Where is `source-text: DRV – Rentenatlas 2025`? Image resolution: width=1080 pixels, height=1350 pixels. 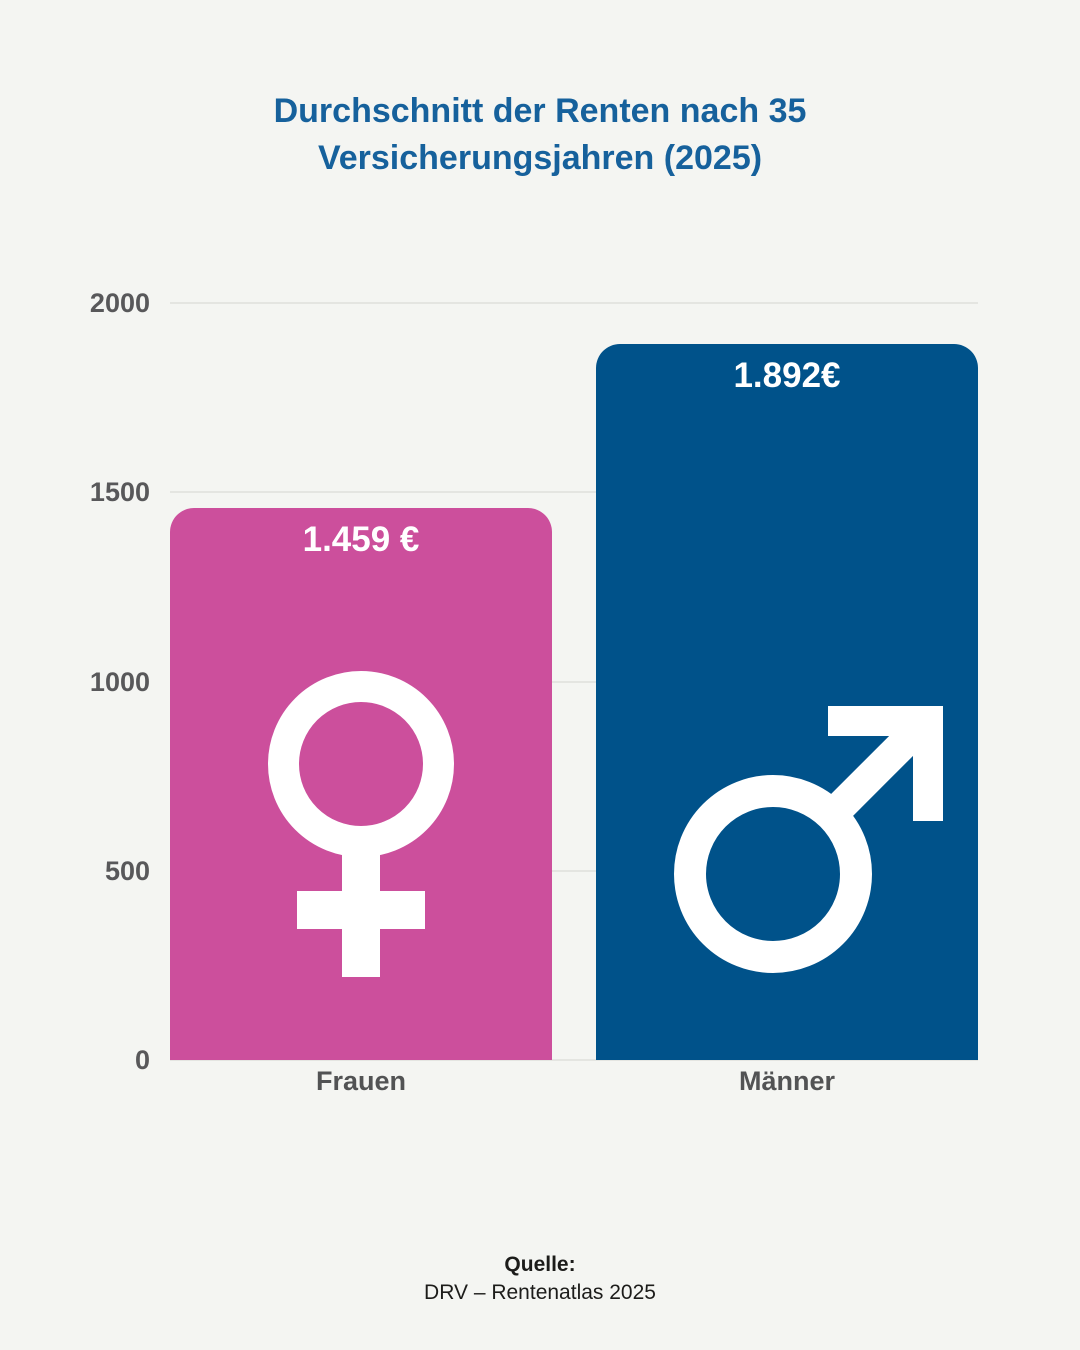 source-text: DRV – Rentenatlas 2025 is located at coordinates (540, 1292).